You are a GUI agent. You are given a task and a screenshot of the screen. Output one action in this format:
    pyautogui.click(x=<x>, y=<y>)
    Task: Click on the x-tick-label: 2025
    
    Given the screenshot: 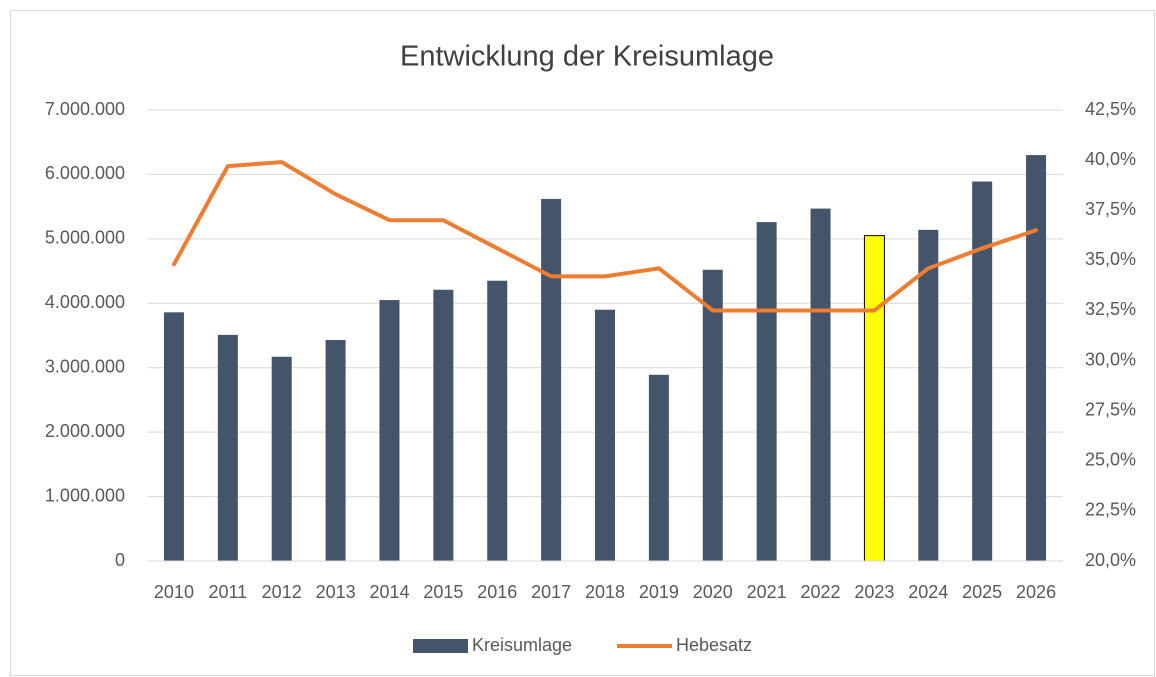 What is the action you would take?
    pyautogui.click(x=982, y=592)
    